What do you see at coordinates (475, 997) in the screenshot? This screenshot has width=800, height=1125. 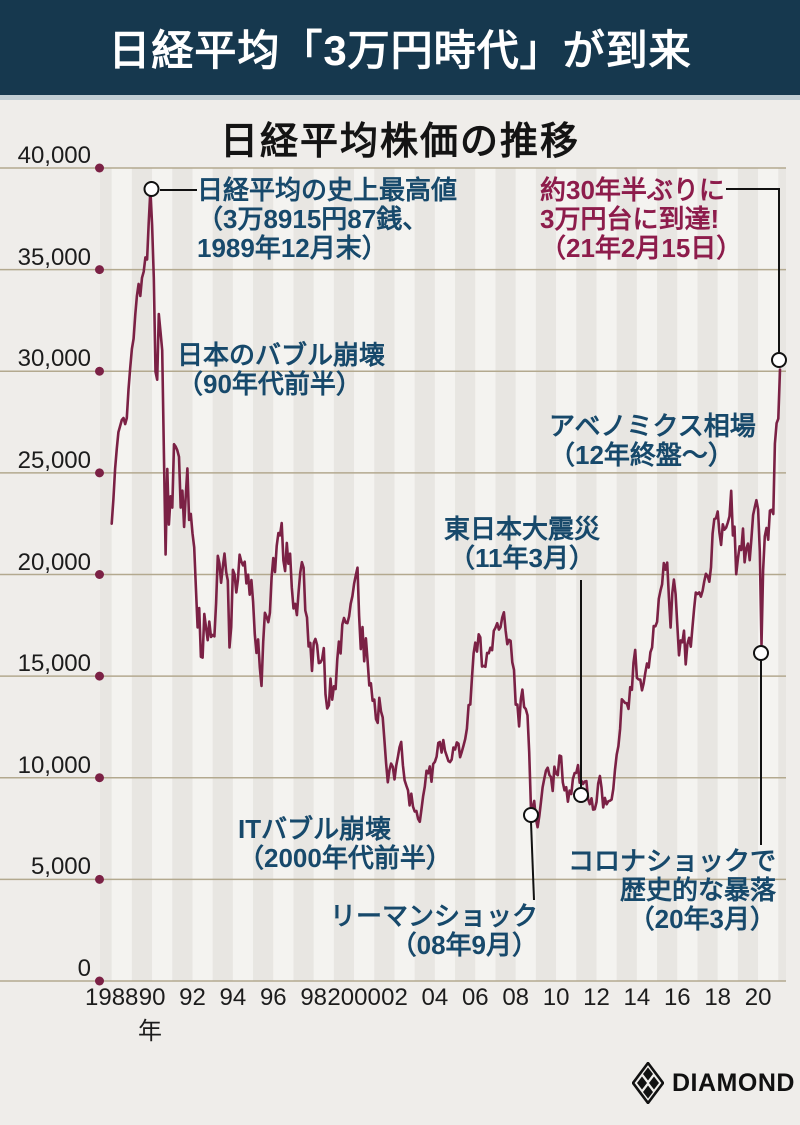 I see `x-tick-label: 06` at bounding box center [475, 997].